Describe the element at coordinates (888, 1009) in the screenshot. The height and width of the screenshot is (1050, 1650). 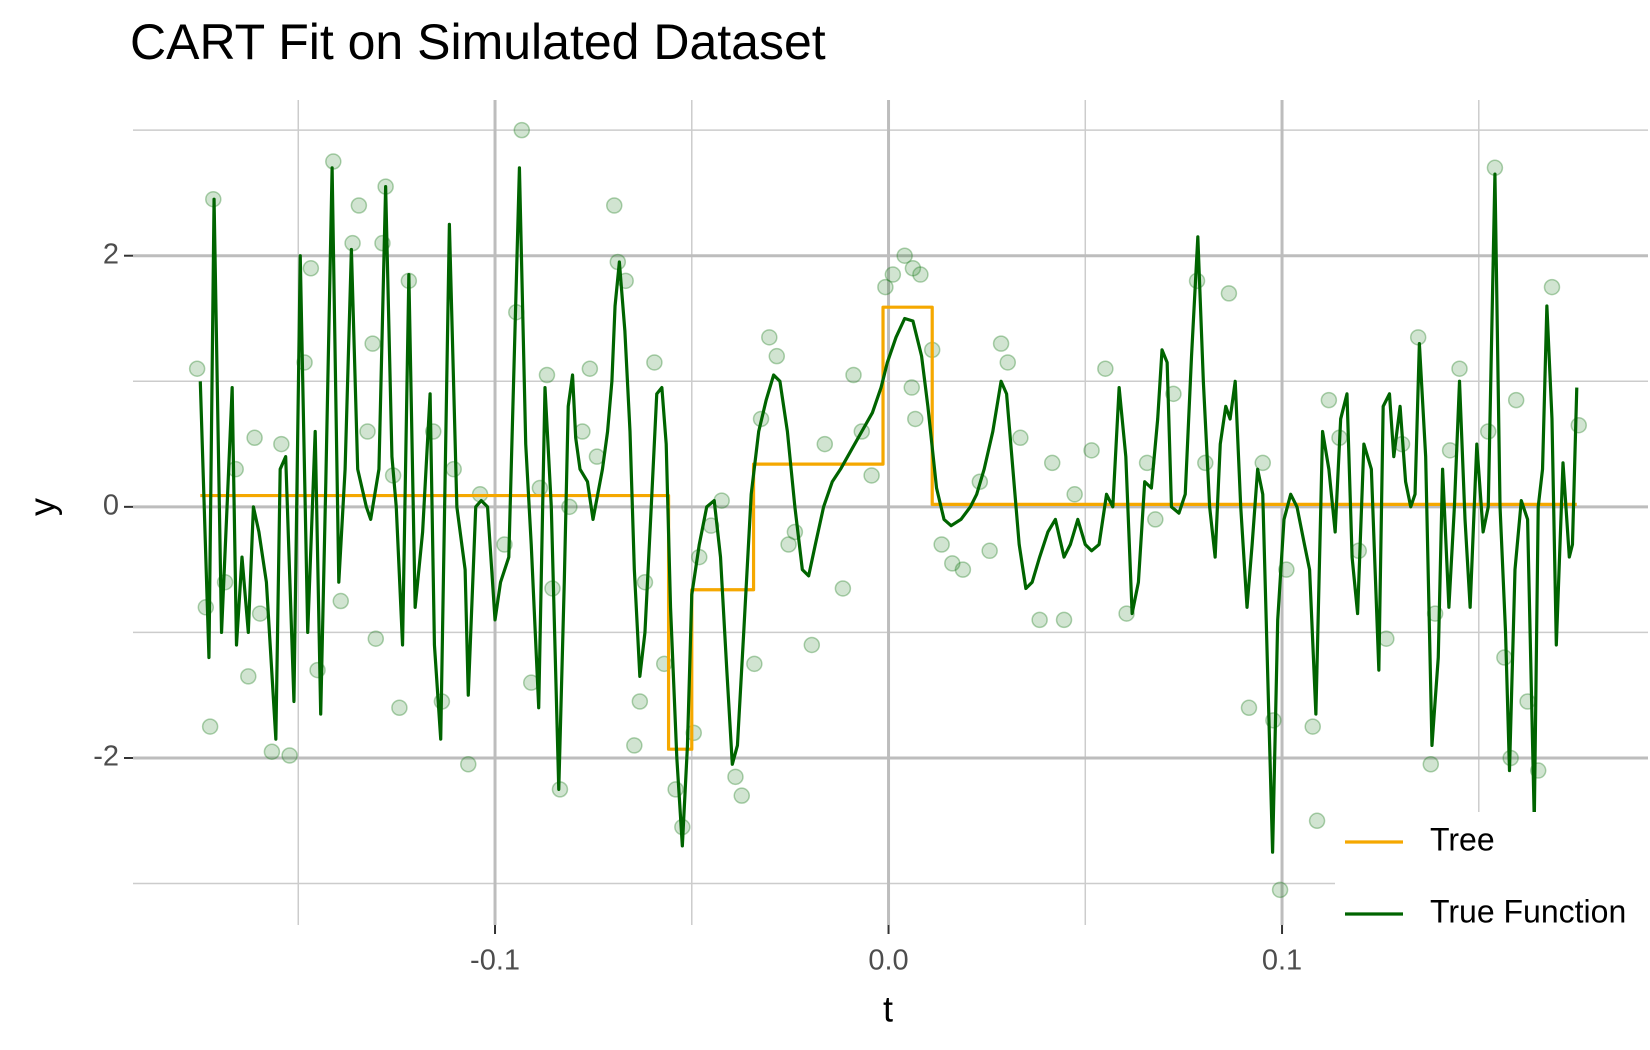
I see `x-axis-label: t` at that location.